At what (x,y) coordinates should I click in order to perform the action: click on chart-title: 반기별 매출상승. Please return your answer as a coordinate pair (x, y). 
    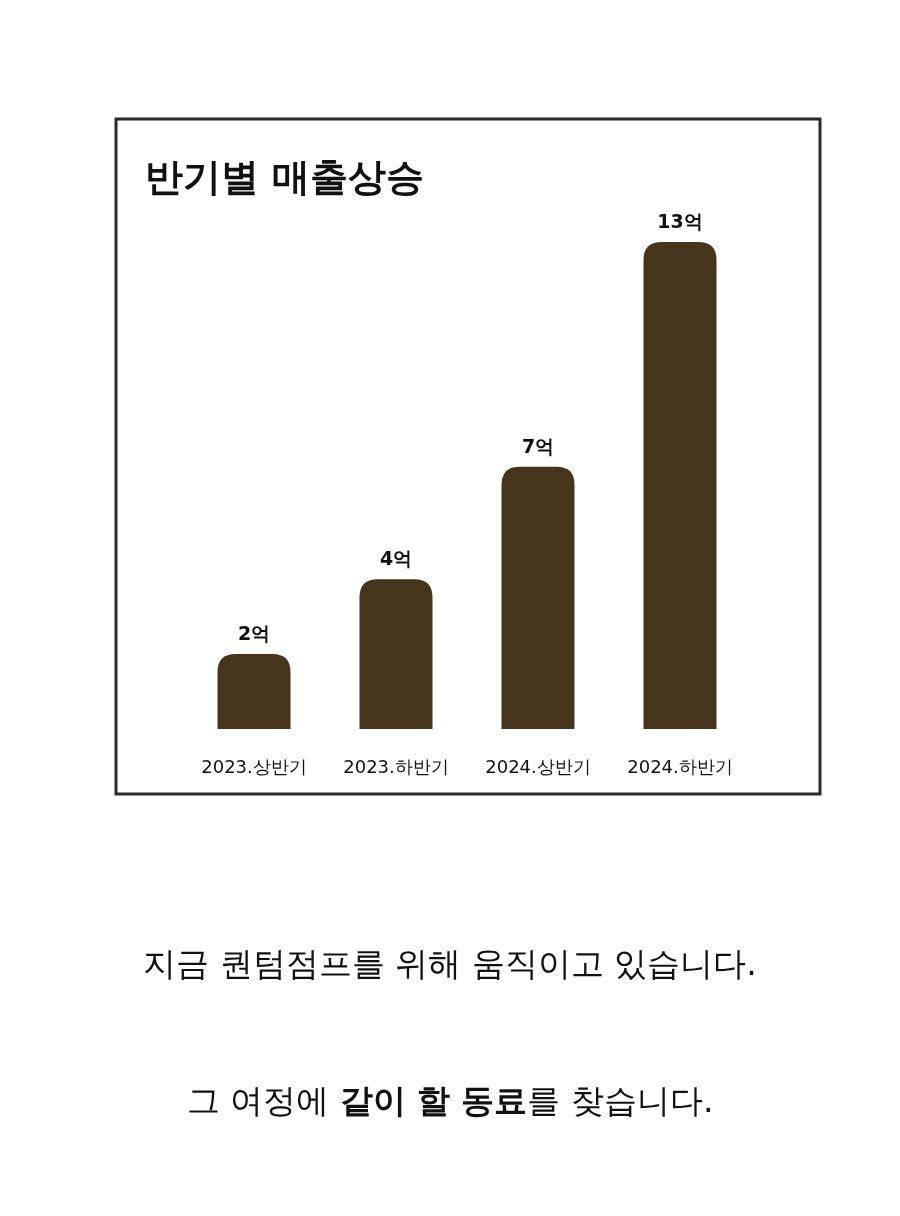
    Looking at the image, I should click on (285, 177).